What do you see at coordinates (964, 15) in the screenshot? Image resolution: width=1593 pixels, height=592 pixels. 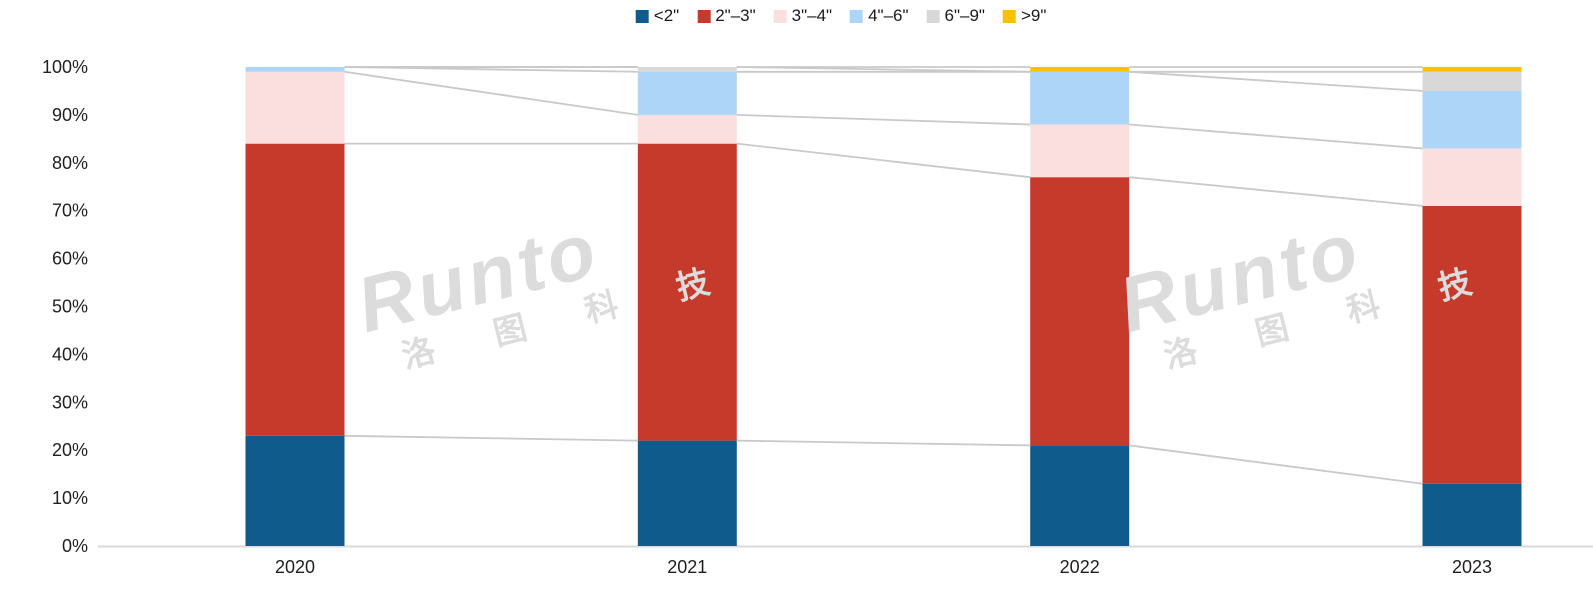 I see `legend-label: 6"–9"` at bounding box center [964, 15].